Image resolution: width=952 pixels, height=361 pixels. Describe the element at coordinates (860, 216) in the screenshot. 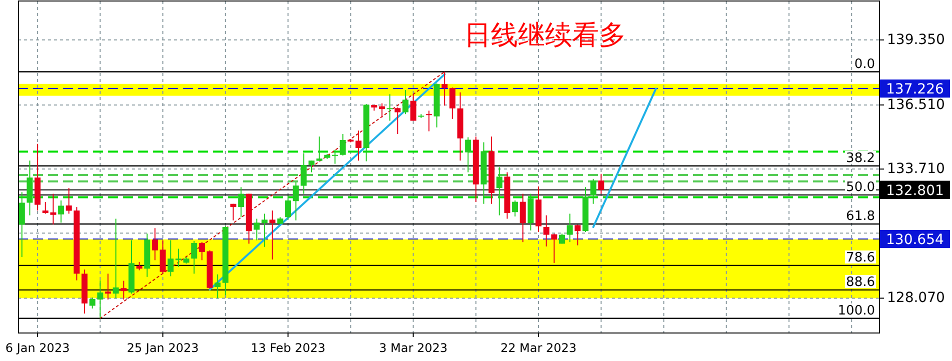

I see `annotation: 61.8` at that location.